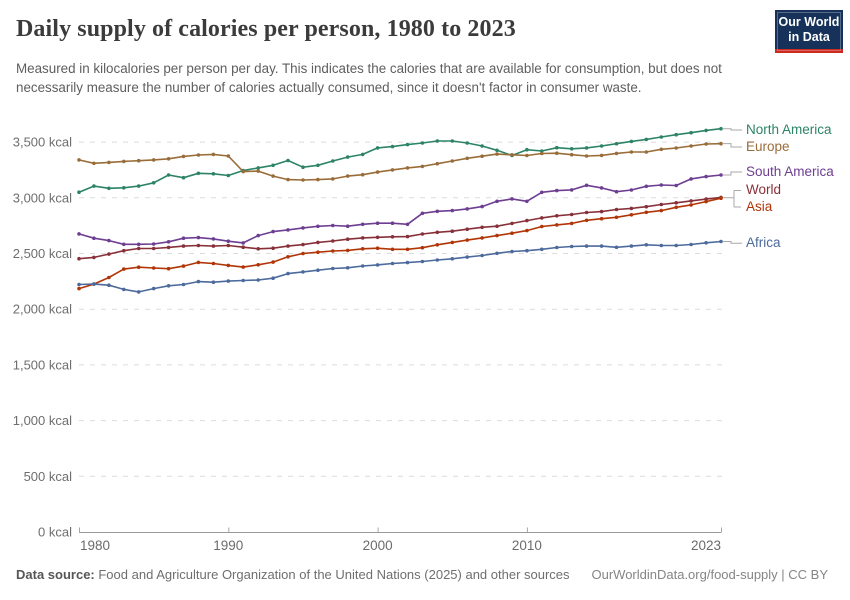 Image resolution: width=850 pixels, height=600 pixels. What do you see at coordinates (763, 242) in the screenshot?
I see `legend-label-africa: Africa` at bounding box center [763, 242].